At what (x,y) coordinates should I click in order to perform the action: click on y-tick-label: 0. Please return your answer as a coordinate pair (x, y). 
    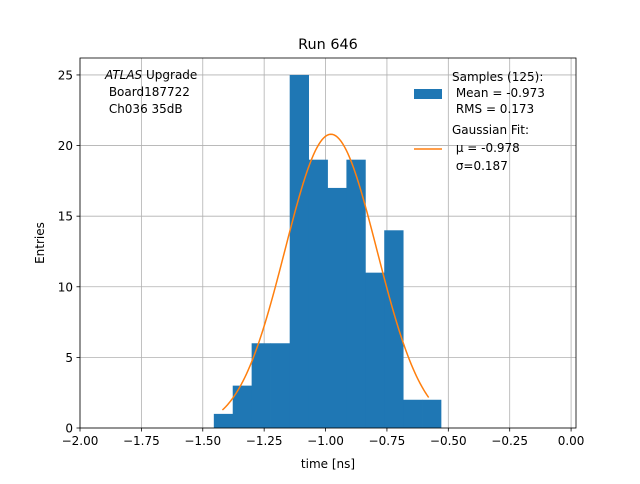
    Looking at the image, I should click on (69, 429).